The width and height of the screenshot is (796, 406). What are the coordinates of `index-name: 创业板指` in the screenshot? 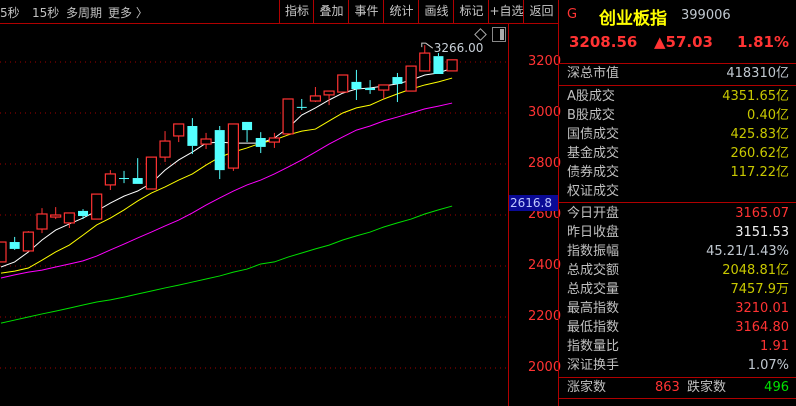 It's located at (633, 19).